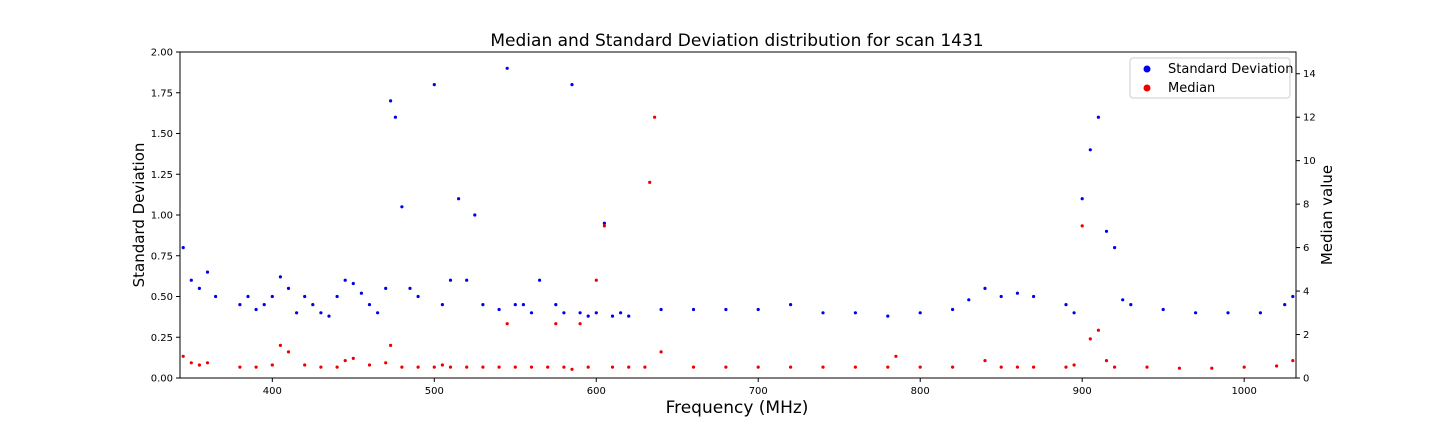 The height and width of the screenshot is (432, 1440). I want to click on legend-median-label: Median, so click(1191, 88).